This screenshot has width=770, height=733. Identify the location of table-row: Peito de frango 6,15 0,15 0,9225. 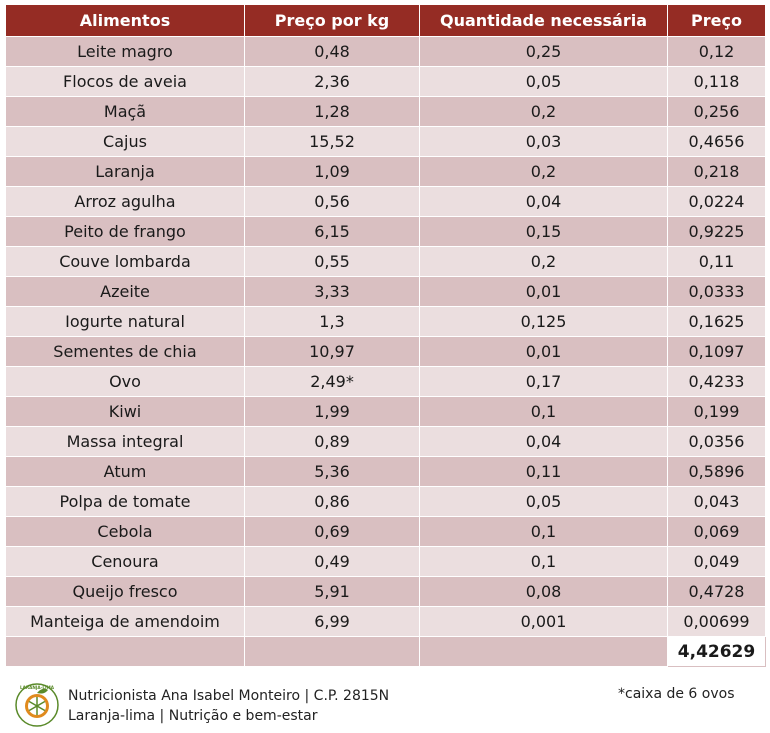
(385, 231).